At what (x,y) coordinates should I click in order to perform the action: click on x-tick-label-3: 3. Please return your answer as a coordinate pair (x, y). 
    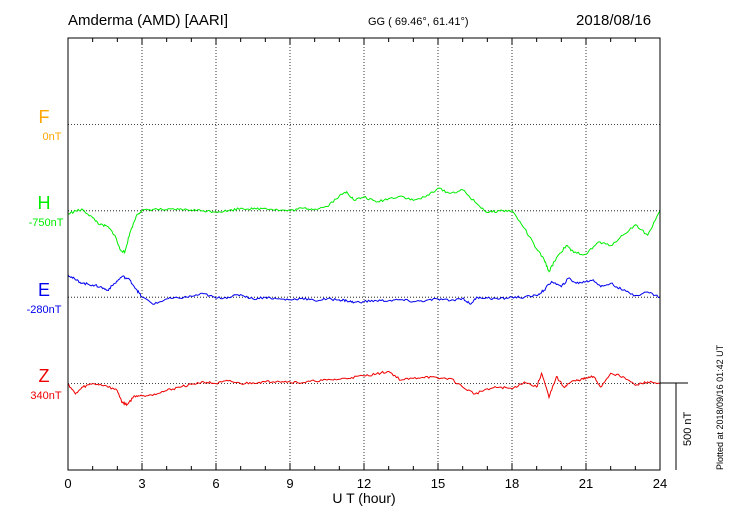
    Looking at the image, I should click on (141, 483).